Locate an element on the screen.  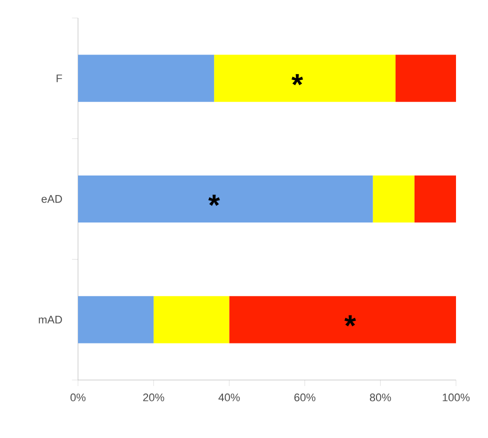
x-tick-label: 100% is located at coordinates (456, 398).